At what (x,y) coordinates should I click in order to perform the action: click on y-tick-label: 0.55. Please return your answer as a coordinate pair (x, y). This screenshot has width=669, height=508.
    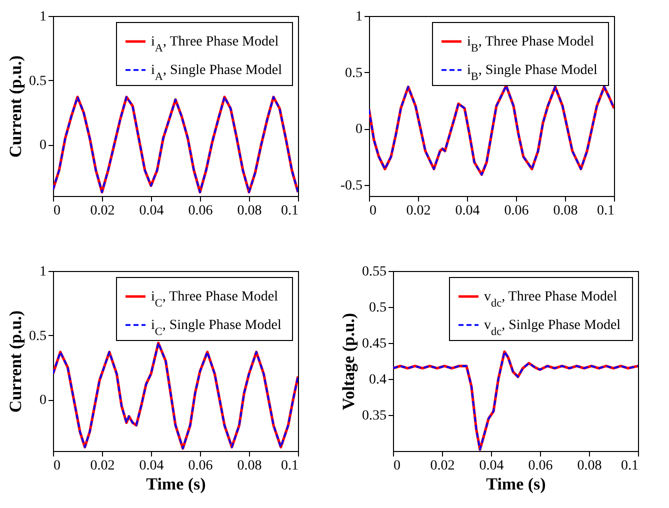
    Looking at the image, I should click on (374, 272).